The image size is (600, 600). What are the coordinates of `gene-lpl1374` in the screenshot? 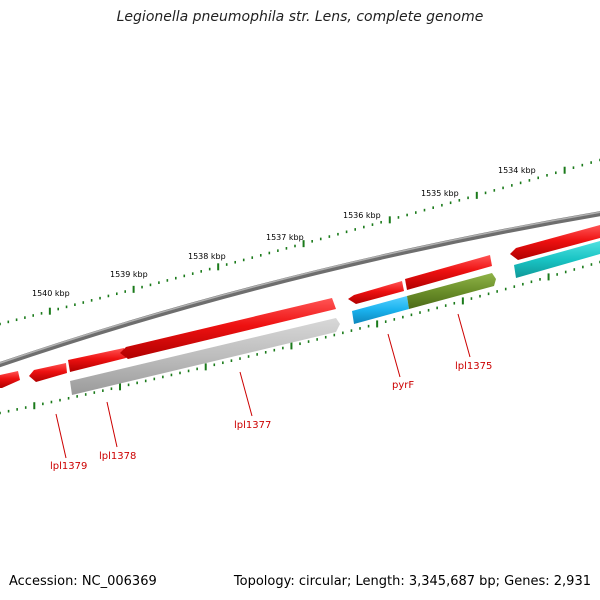 It's located at (555, 242).